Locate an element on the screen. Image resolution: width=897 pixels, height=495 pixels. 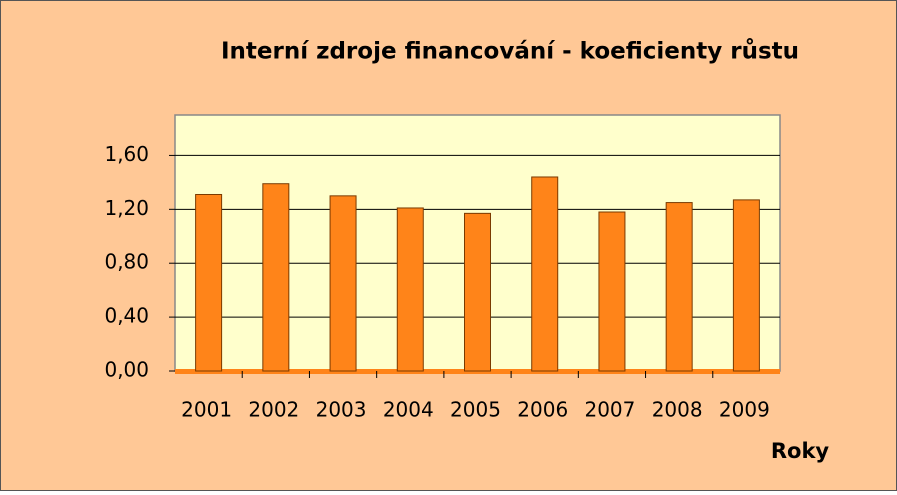
x-tick-label: 2007 is located at coordinates (609, 410).